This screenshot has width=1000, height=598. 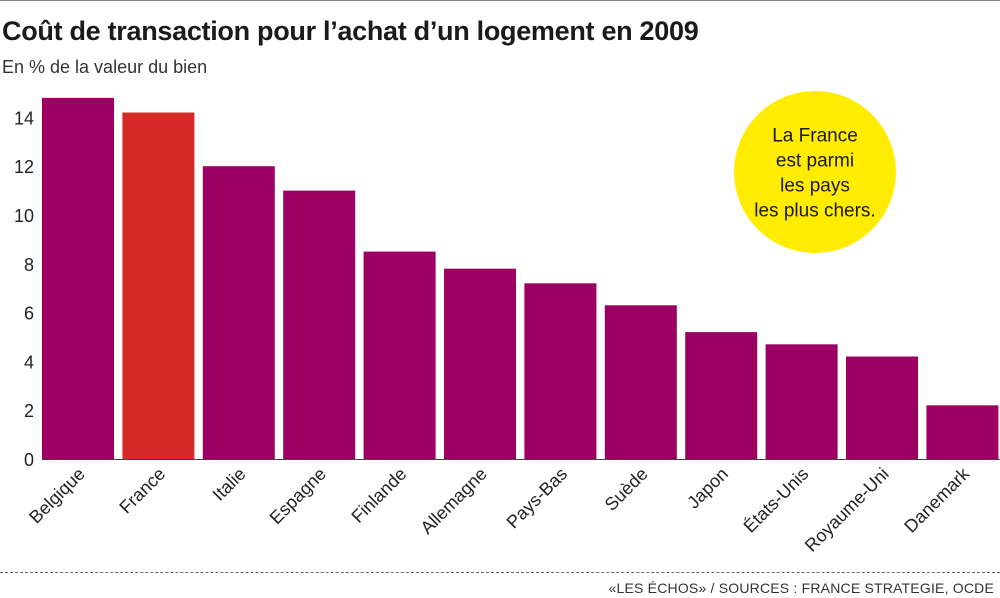 What do you see at coordinates (815, 136) in the screenshot?
I see `callout-line: La France` at bounding box center [815, 136].